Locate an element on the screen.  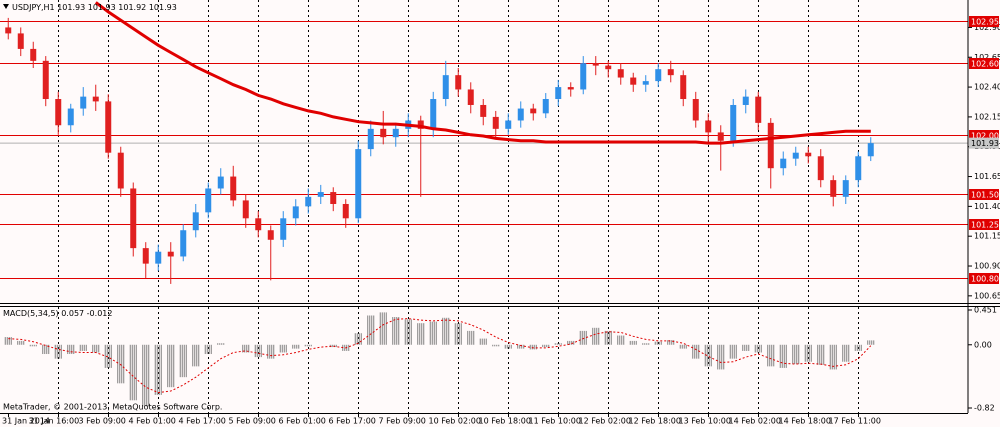
header-close: 101.93 is located at coordinates (163, 7).